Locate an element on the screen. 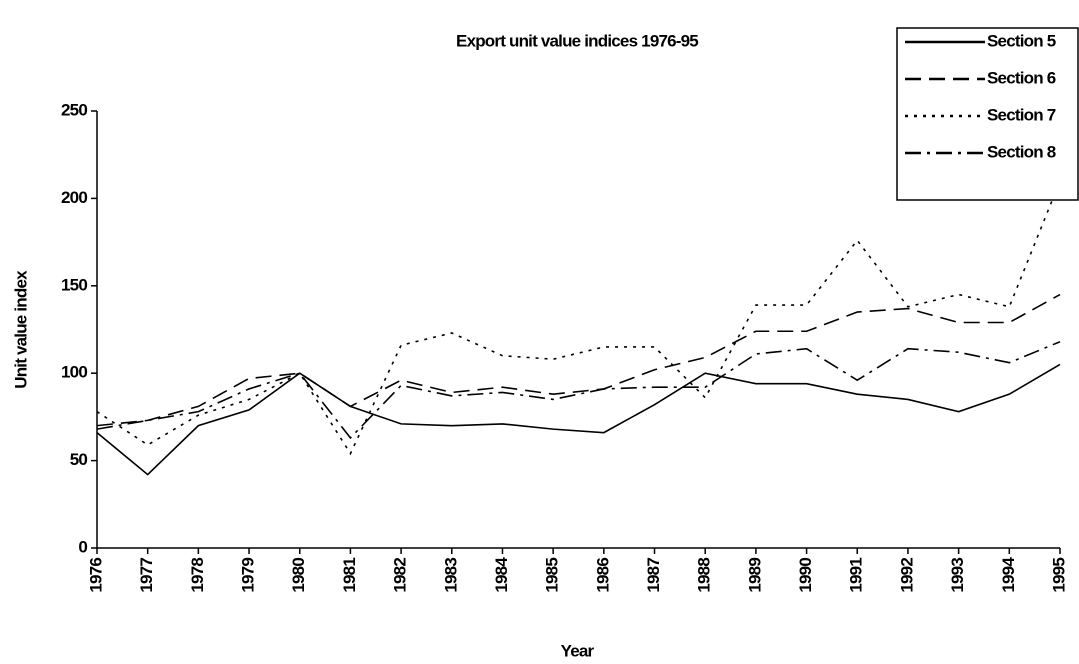  chart-title: Export unit value indices 1976-95 is located at coordinates (577, 40).